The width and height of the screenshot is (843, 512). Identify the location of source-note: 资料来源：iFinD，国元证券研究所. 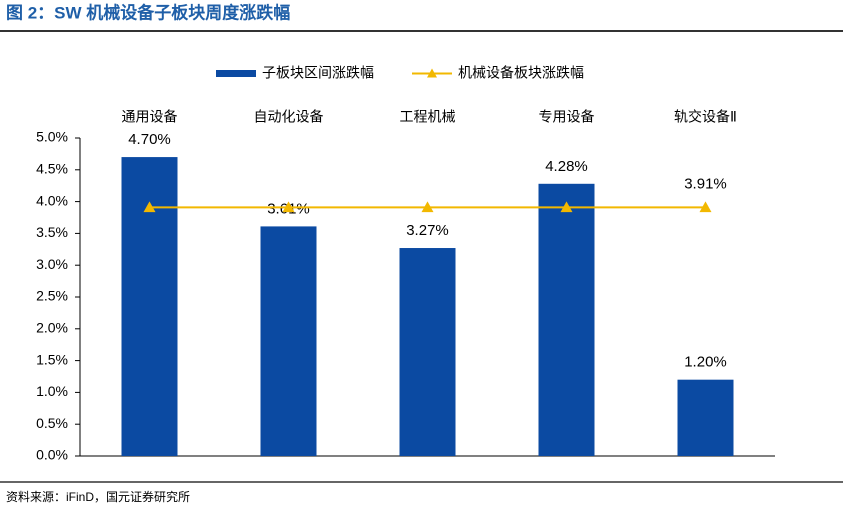
(98, 496).